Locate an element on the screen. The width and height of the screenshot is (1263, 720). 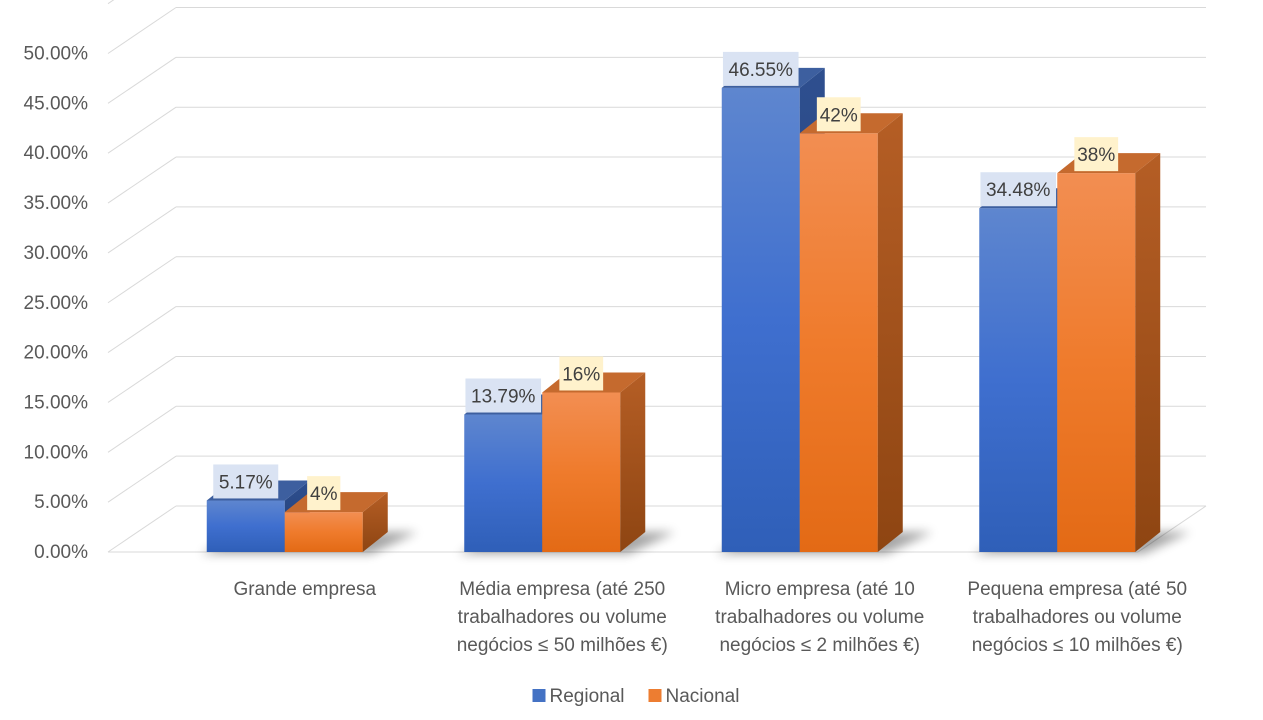
data-label: 46.55% is located at coordinates (761, 70).